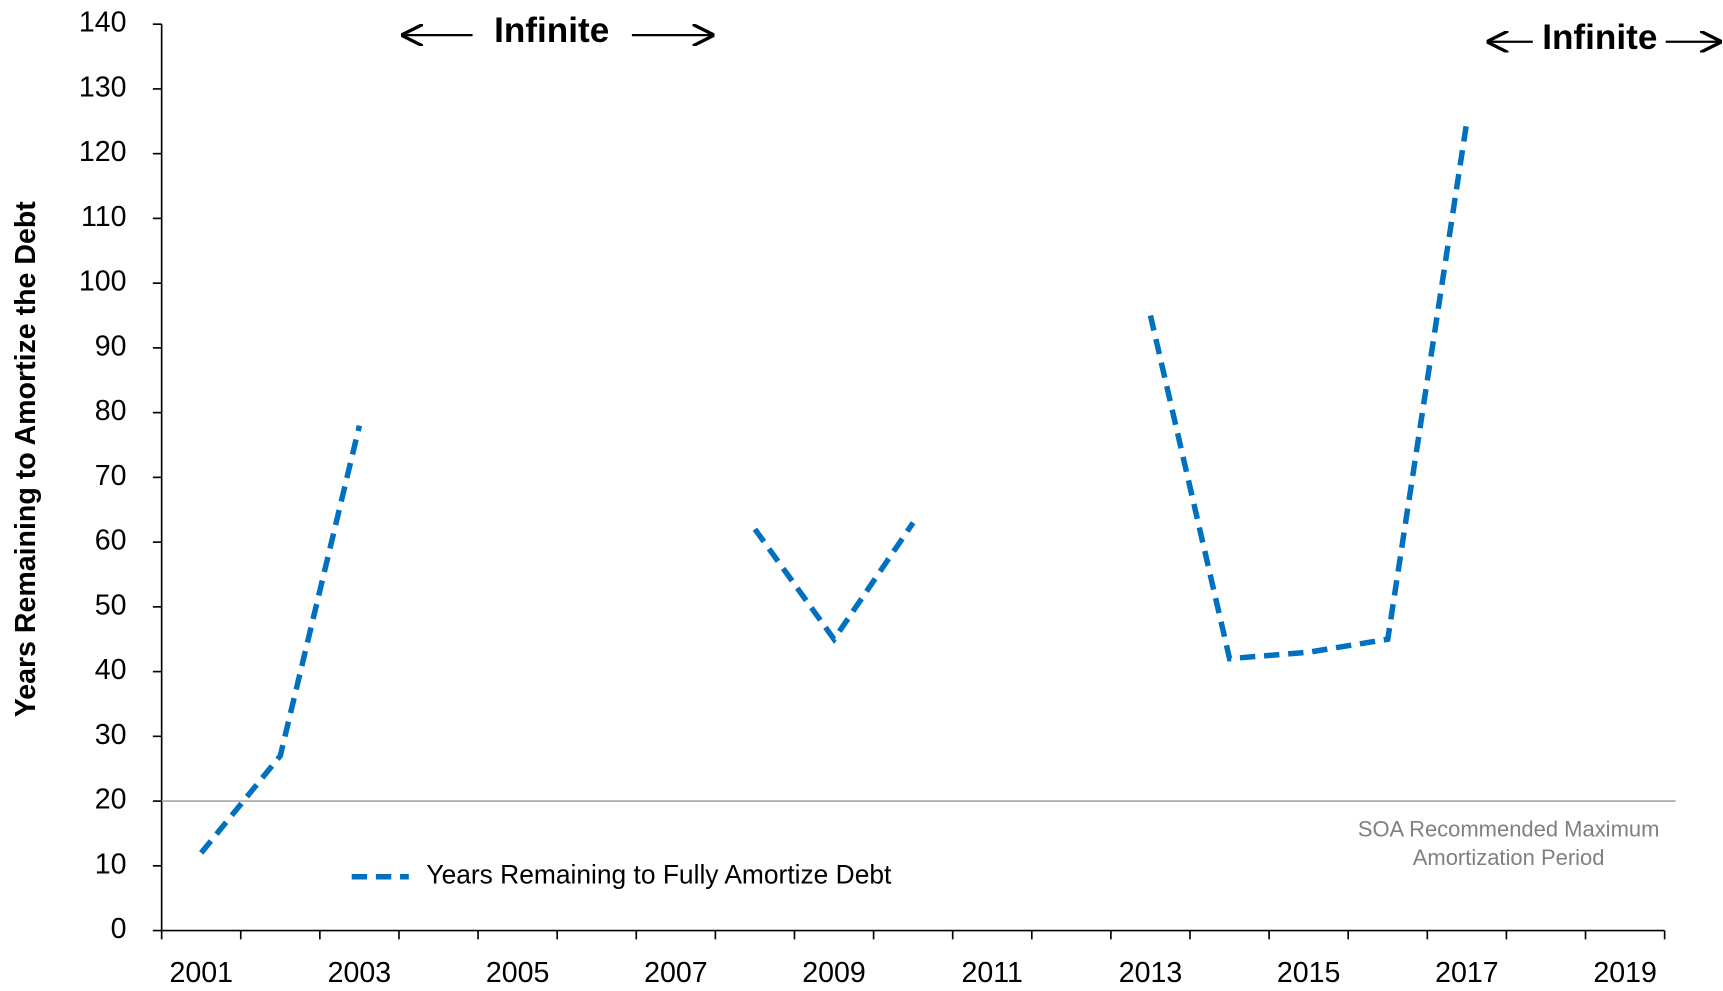 The width and height of the screenshot is (1723, 991). I want to click on y-tick-label: 90, so click(111, 346).